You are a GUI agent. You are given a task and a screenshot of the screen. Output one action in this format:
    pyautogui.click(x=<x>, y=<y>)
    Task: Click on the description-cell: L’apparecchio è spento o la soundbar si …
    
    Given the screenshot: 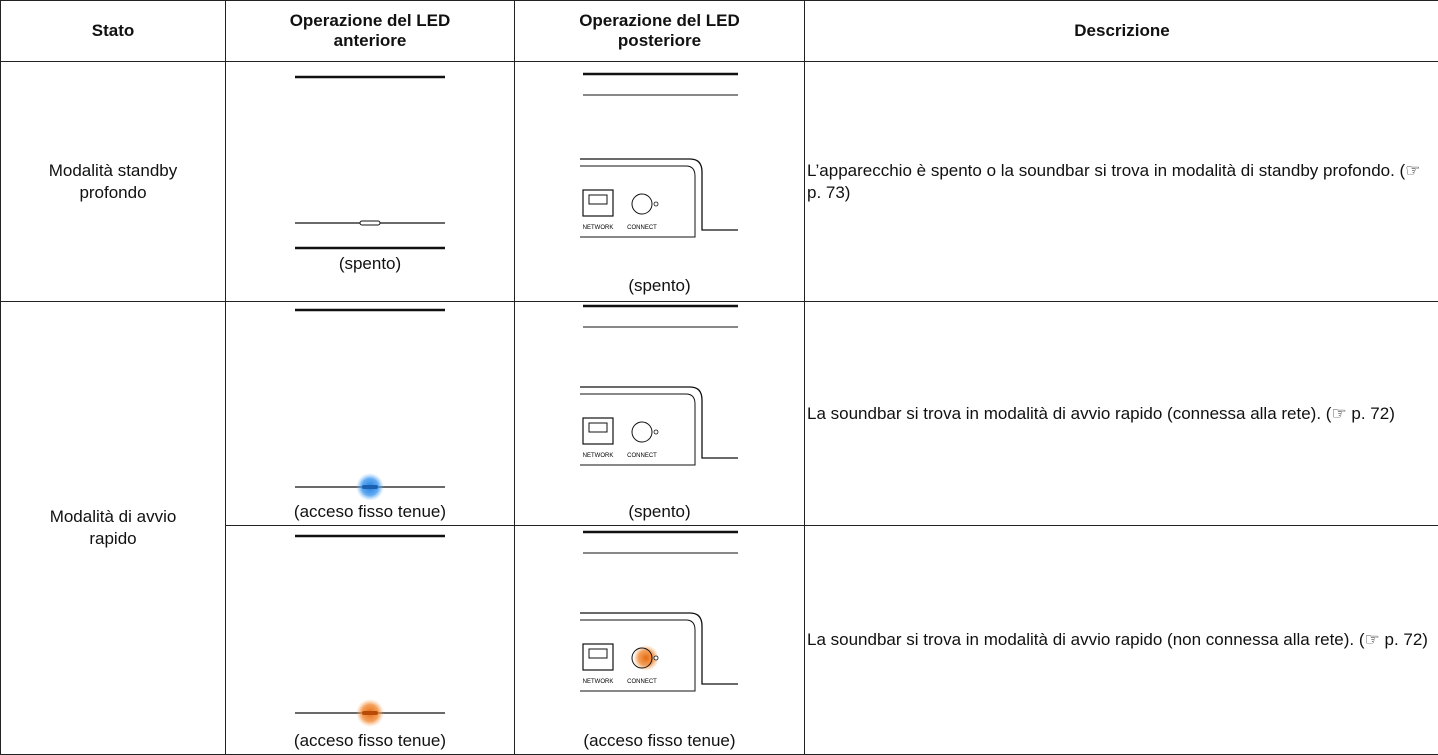 What is the action you would take?
    pyautogui.click(x=1121, y=181)
    